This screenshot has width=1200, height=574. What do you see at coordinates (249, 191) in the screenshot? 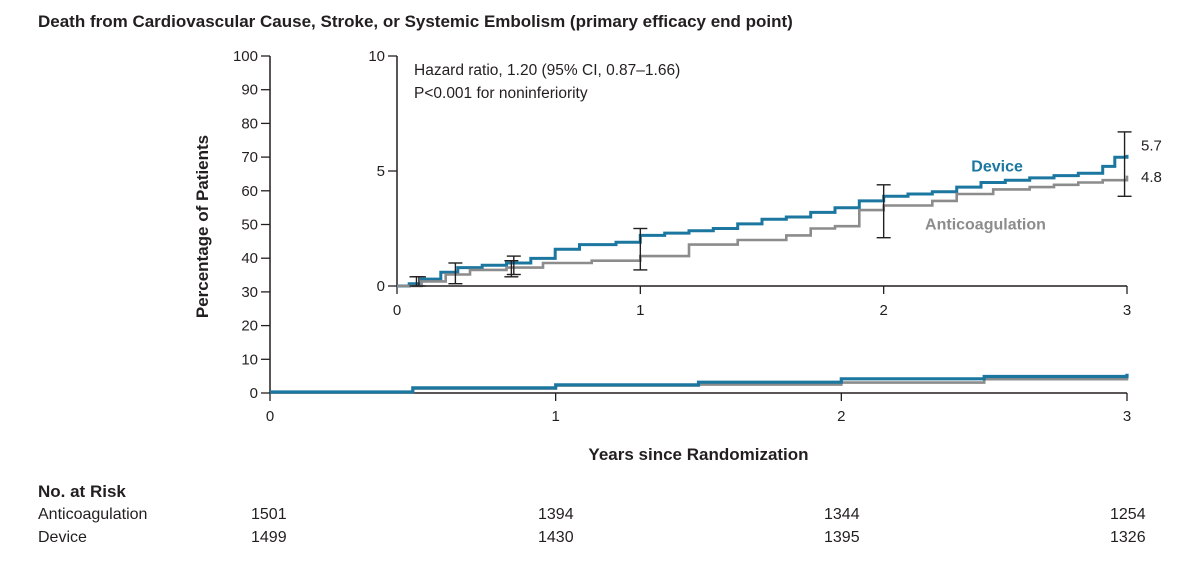
I see `y-tick-label: 60` at bounding box center [249, 191].